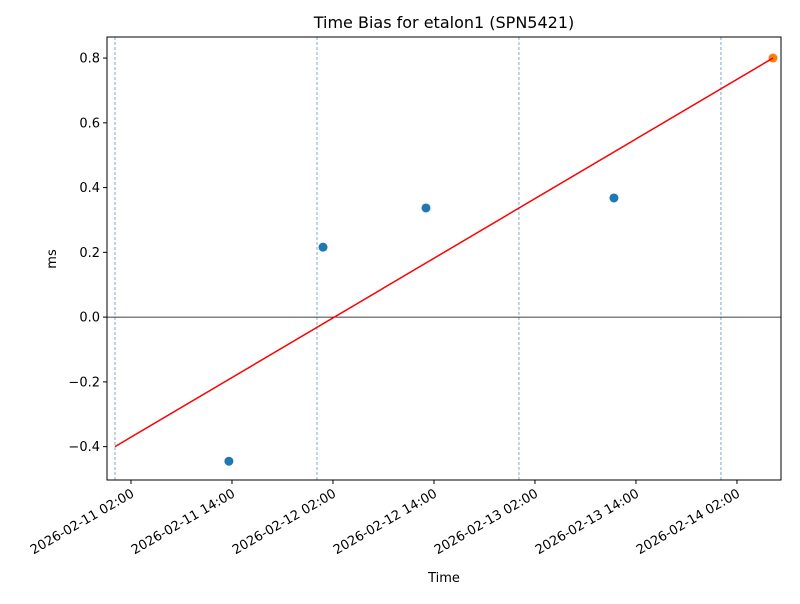 This screenshot has width=800, height=604. What do you see at coordinates (587, 522) in the screenshot?
I see `x-tick-label: 2026-02-13 14:00` at bounding box center [587, 522].